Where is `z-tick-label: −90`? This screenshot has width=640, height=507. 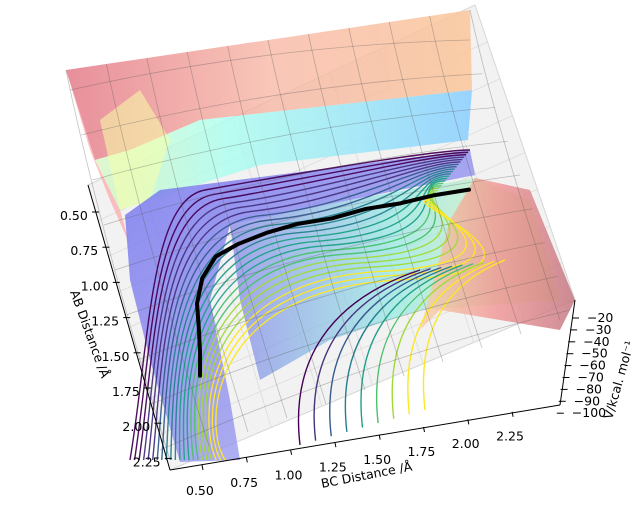
z-tick-label: −90 is located at coordinates (587, 400).